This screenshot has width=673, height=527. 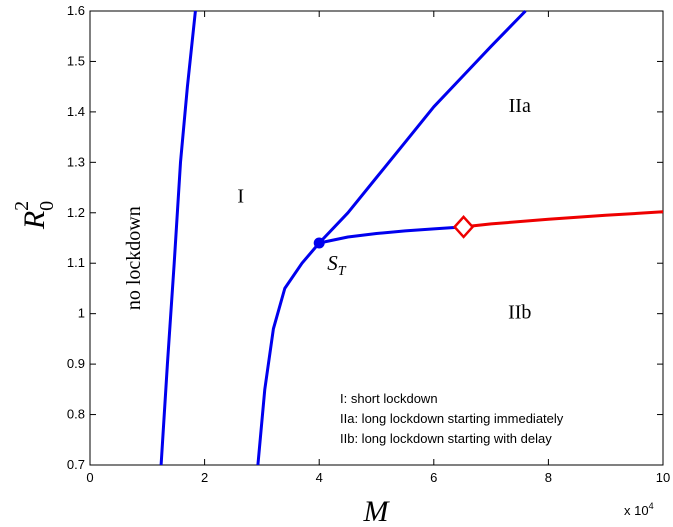 I want to click on x-tick-label: 8, so click(x=548, y=477).